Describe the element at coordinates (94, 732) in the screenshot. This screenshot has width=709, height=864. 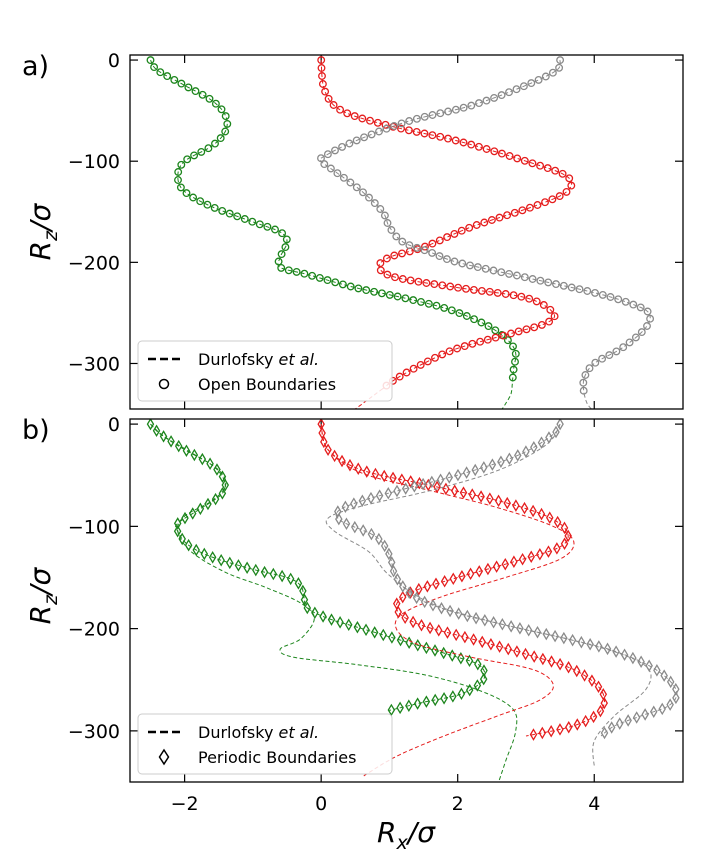
I see `y-tick-label: −300` at that location.